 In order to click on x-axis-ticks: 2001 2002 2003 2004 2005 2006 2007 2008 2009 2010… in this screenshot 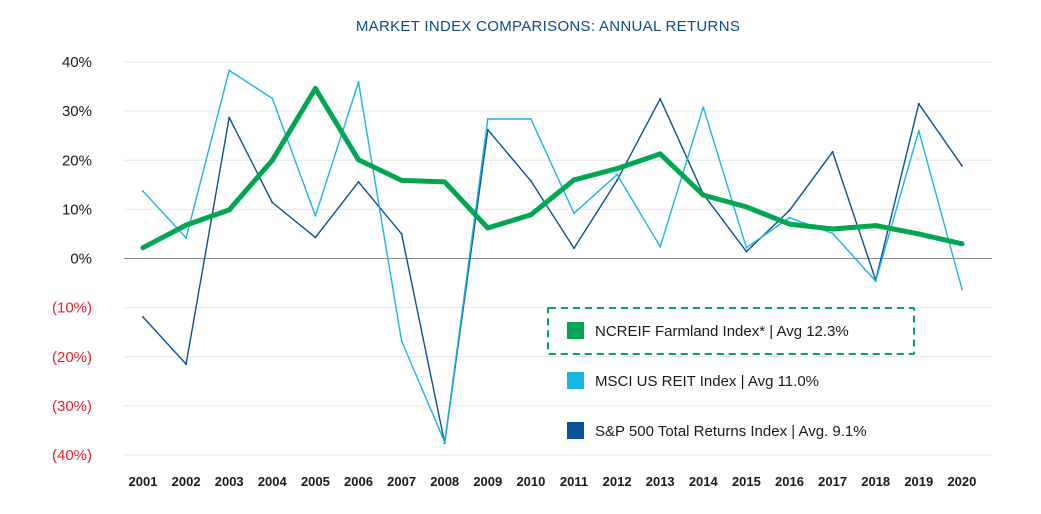, I will do `click(553, 481)`.